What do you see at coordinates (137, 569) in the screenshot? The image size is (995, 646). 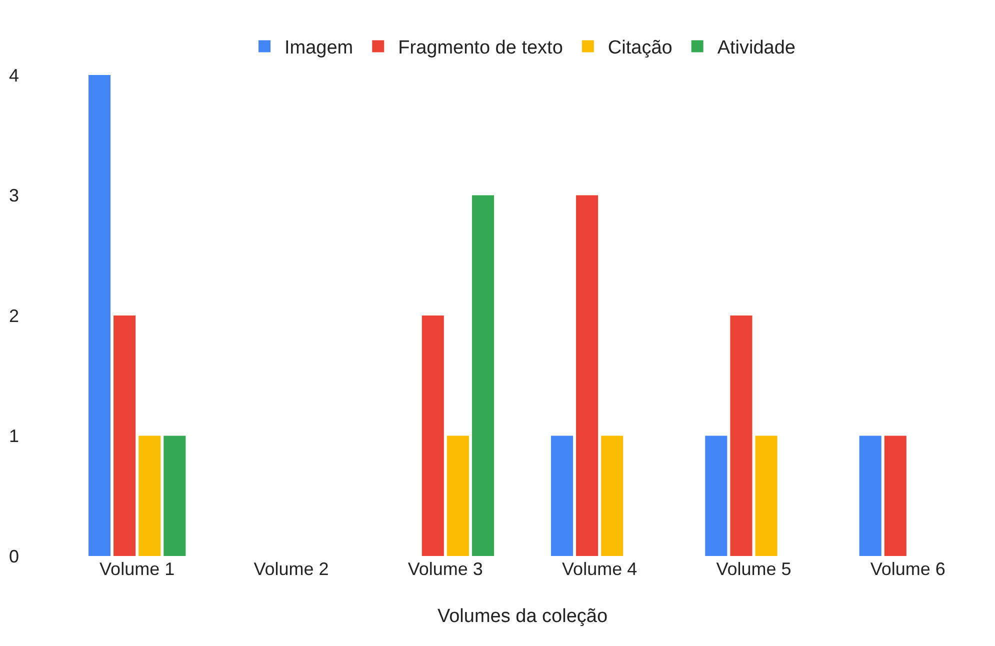 I see `x-tick-label: Volume 1` at bounding box center [137, 569].